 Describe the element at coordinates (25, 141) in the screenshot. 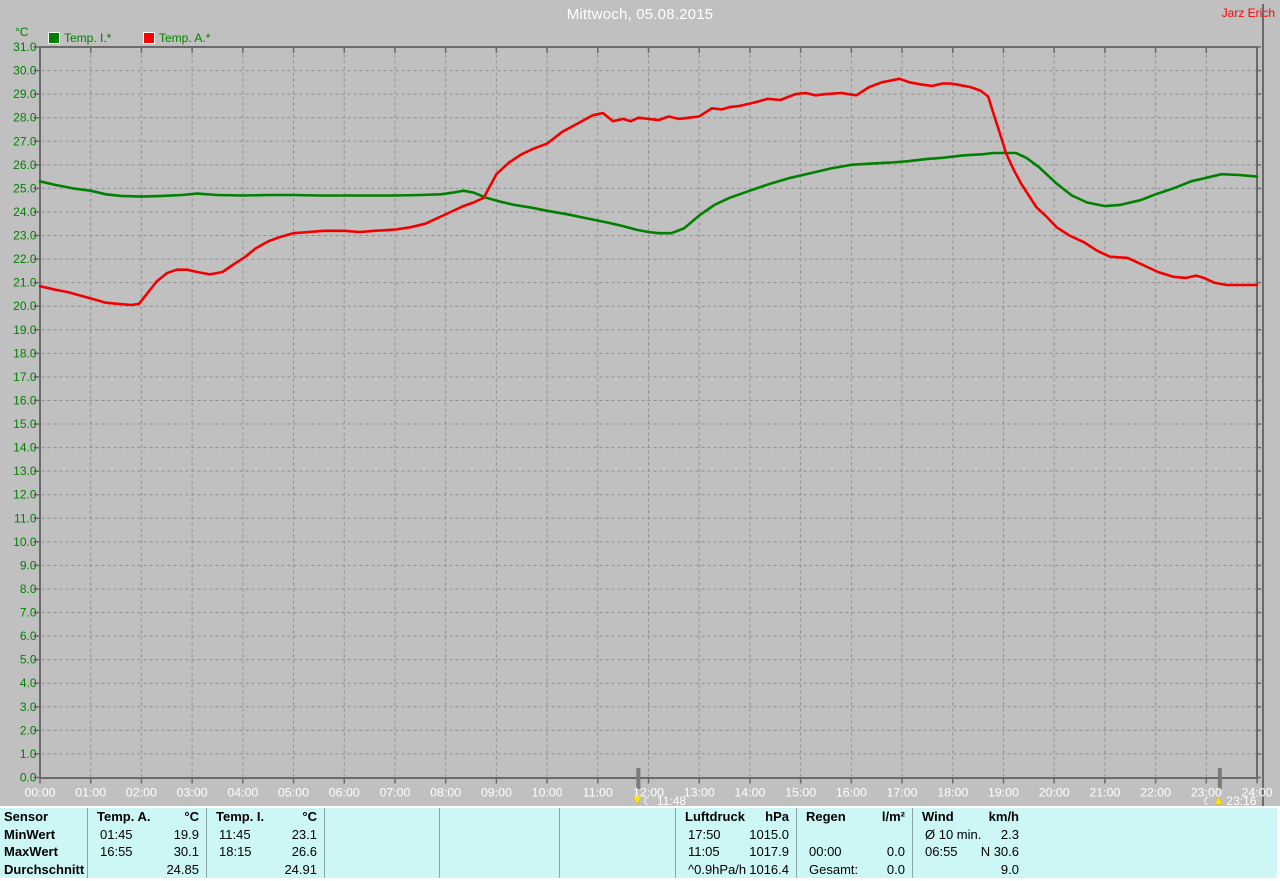

I see `svg-text: 27.0` at that location.